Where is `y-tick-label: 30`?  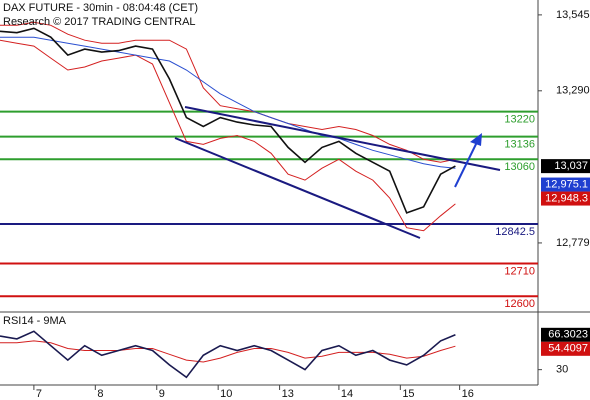
y-tick-label: 30 is located at coordinates (562, 370).